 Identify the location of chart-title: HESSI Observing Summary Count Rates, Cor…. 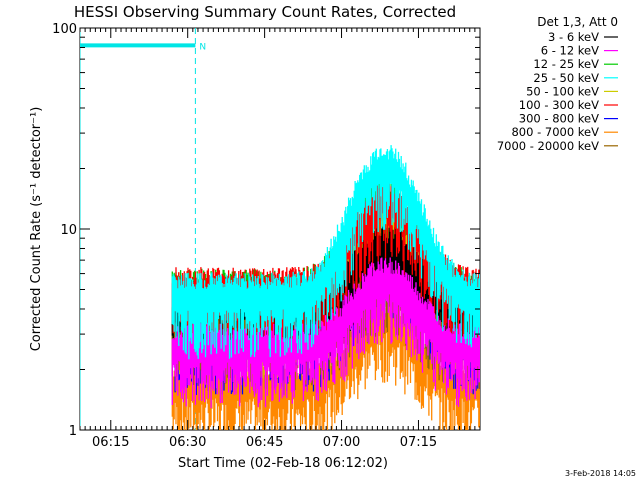
(265, 12).